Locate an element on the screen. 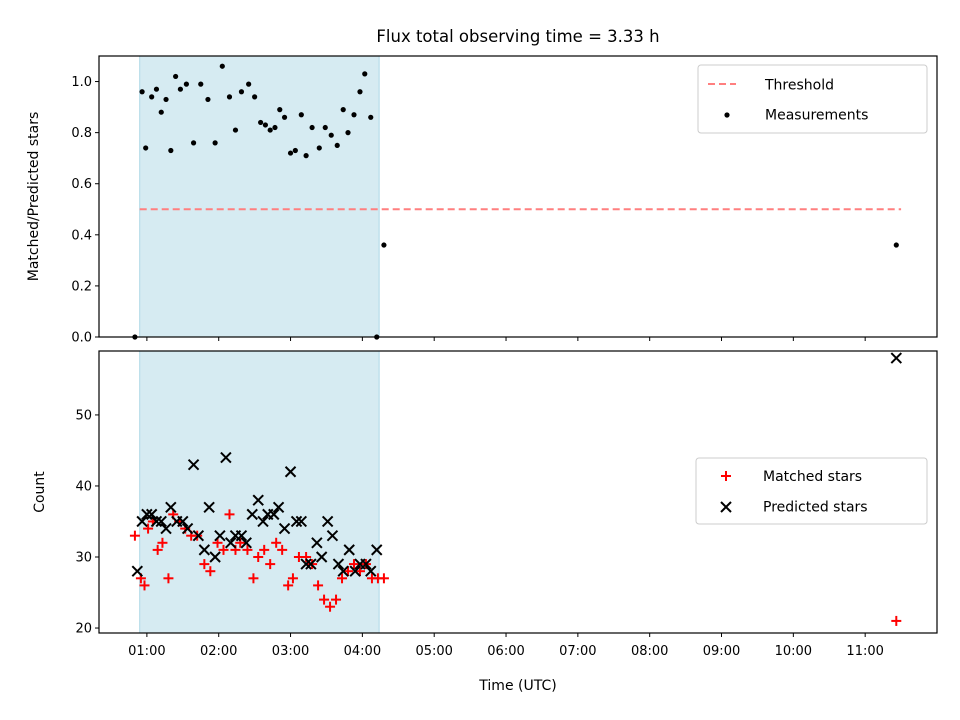 The width and height of the screenshot is (960, 720). x-tick-label: 01:00 is located at coordinates (146, 651).